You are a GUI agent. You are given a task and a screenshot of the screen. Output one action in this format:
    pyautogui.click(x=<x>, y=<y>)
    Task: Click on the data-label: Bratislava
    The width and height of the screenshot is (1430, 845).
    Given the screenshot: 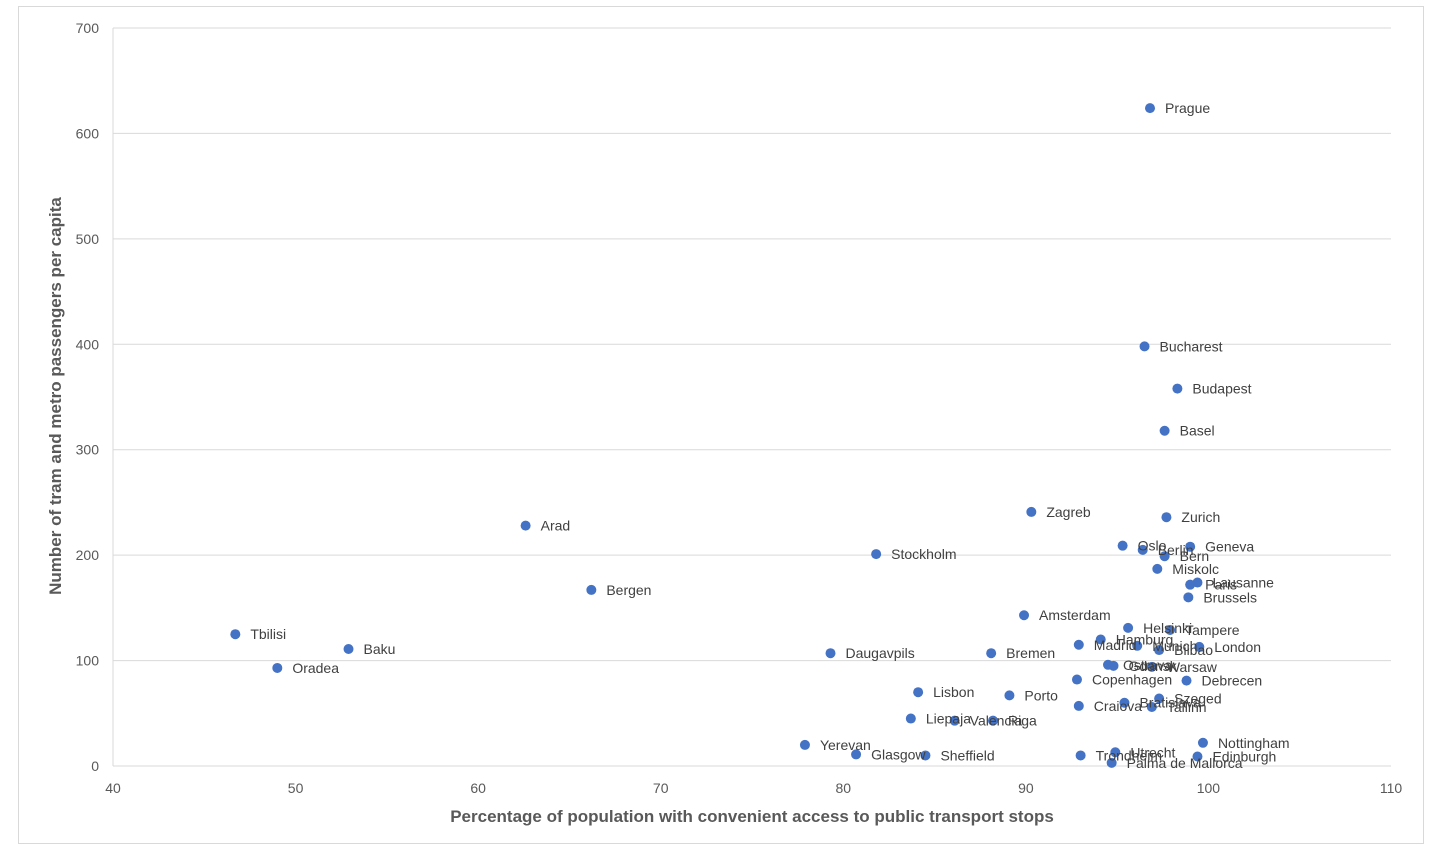 What is the action you would take?
    pyautogui.click(x=1170, y=703)
    